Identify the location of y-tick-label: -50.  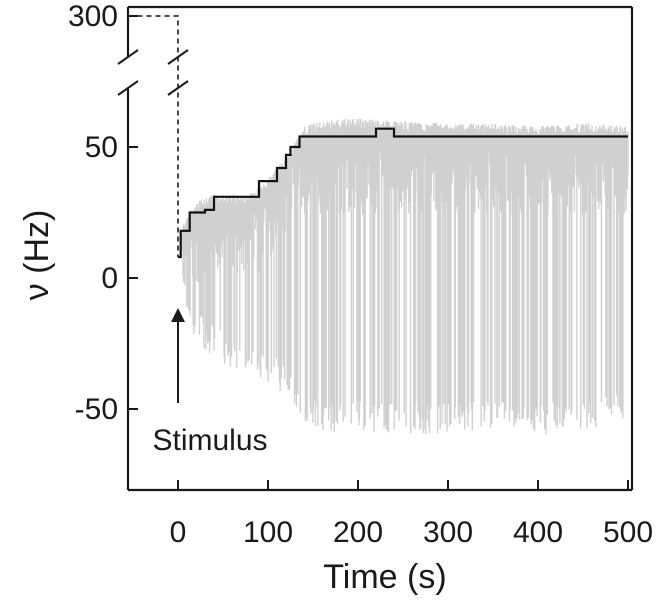
(96, 409).